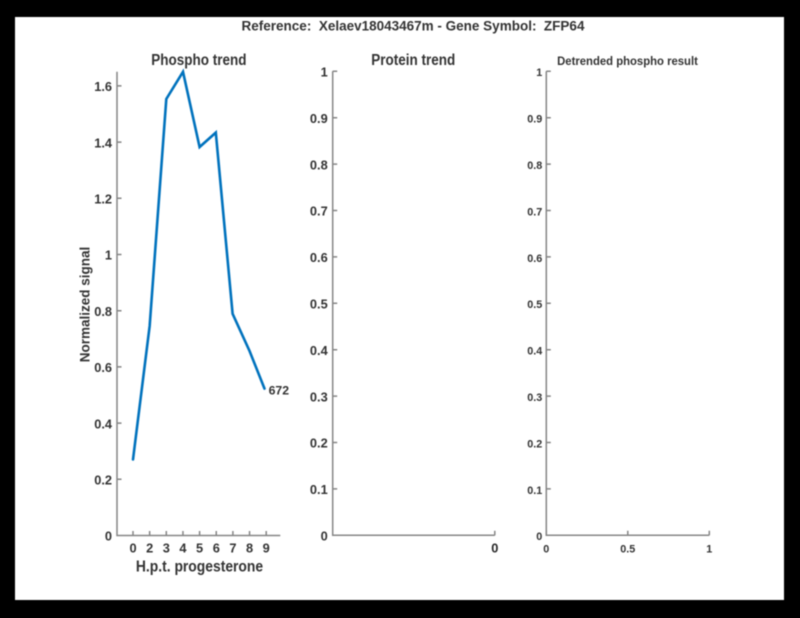 This screenshot has height=618, width=800. Describe the element at coordinates (103, 142) in the screenshot. I see `svg-text: 1.4` at that location.